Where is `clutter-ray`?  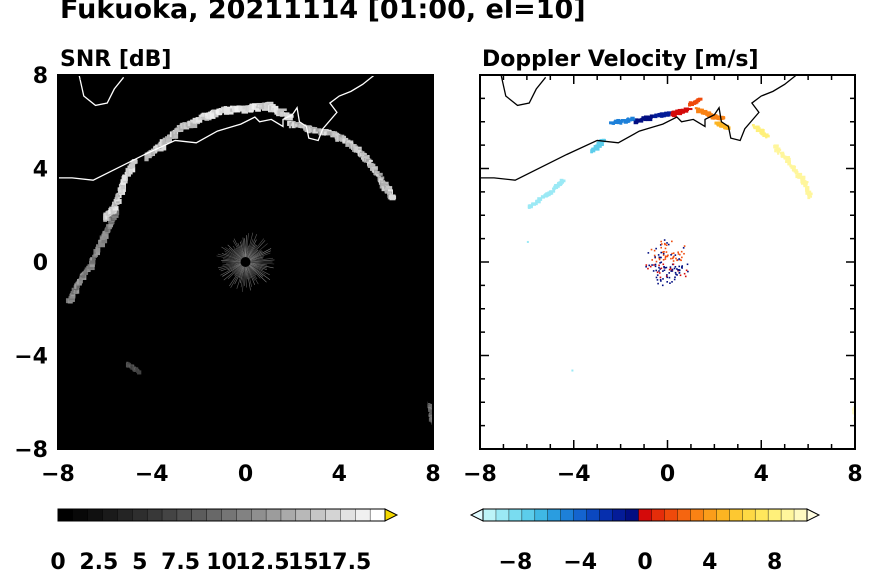 clutter-ray is located at coordinates (258, 270).